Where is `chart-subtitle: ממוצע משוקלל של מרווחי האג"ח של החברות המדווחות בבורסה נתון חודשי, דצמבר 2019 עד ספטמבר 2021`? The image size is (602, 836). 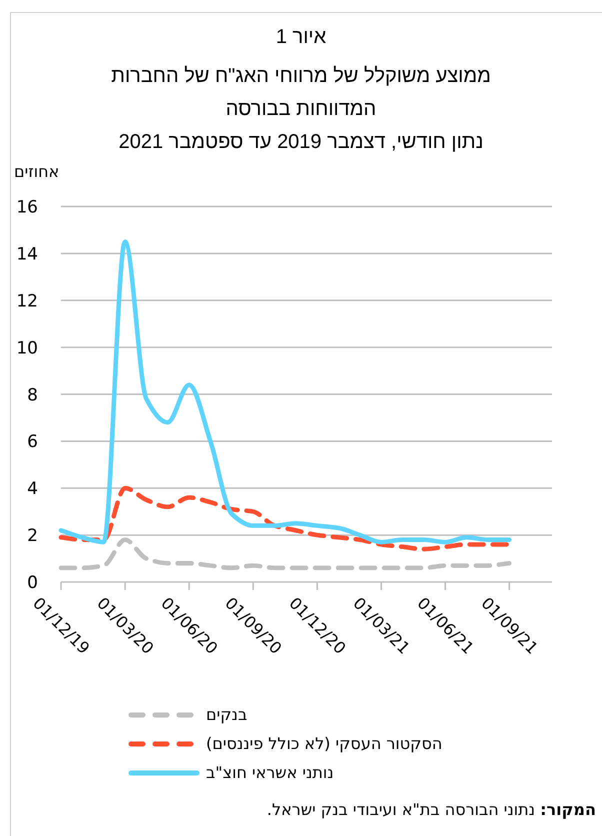 chart-subtitle: ממוצע משוקלל של מרווחי האג"ח של החברות המדווחות בבורסה נתון חודשי, דצמבר 2019 עד ספטמבר 2021 is located at coordinates (301, 109).